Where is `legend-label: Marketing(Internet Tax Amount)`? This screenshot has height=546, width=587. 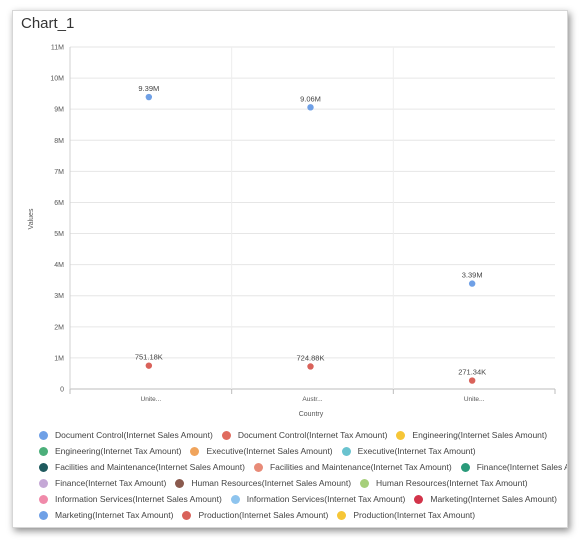
legend-label: Marketing(Internet Tax Amount) is located at coordinates (114, 515).